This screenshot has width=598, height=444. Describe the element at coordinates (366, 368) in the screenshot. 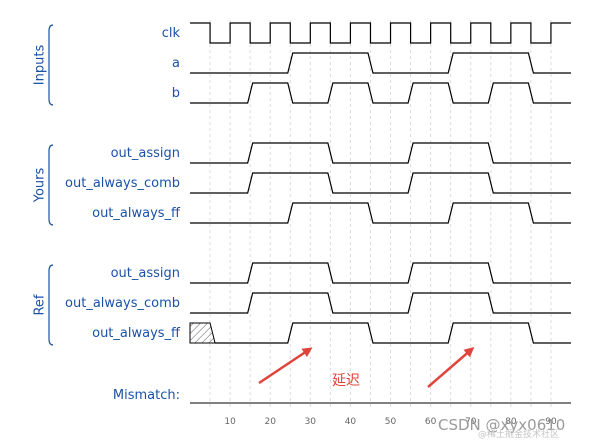

I see `delay-annotation: 延迟` at that location.